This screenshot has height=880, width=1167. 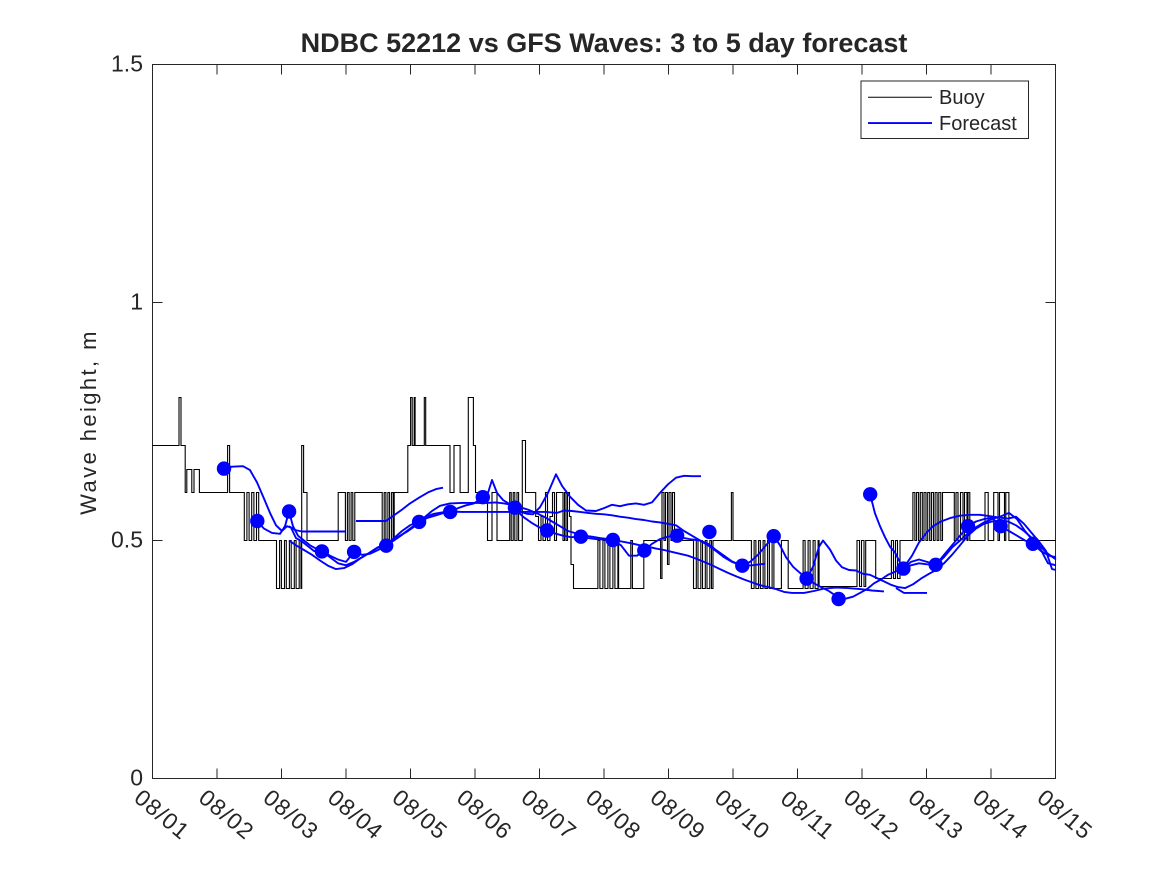 I want to click on svg-text: 1, so click(x=136, y=302).